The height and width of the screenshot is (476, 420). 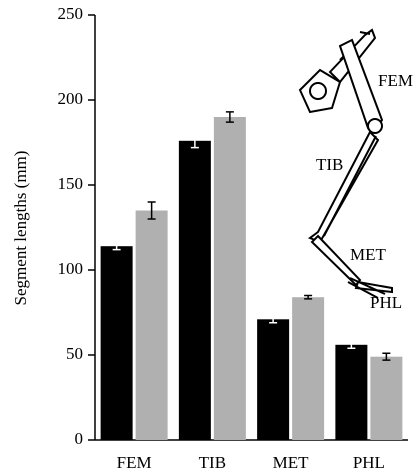 I want to click on x-tick-label: TIB, so click(x=212, y=462).